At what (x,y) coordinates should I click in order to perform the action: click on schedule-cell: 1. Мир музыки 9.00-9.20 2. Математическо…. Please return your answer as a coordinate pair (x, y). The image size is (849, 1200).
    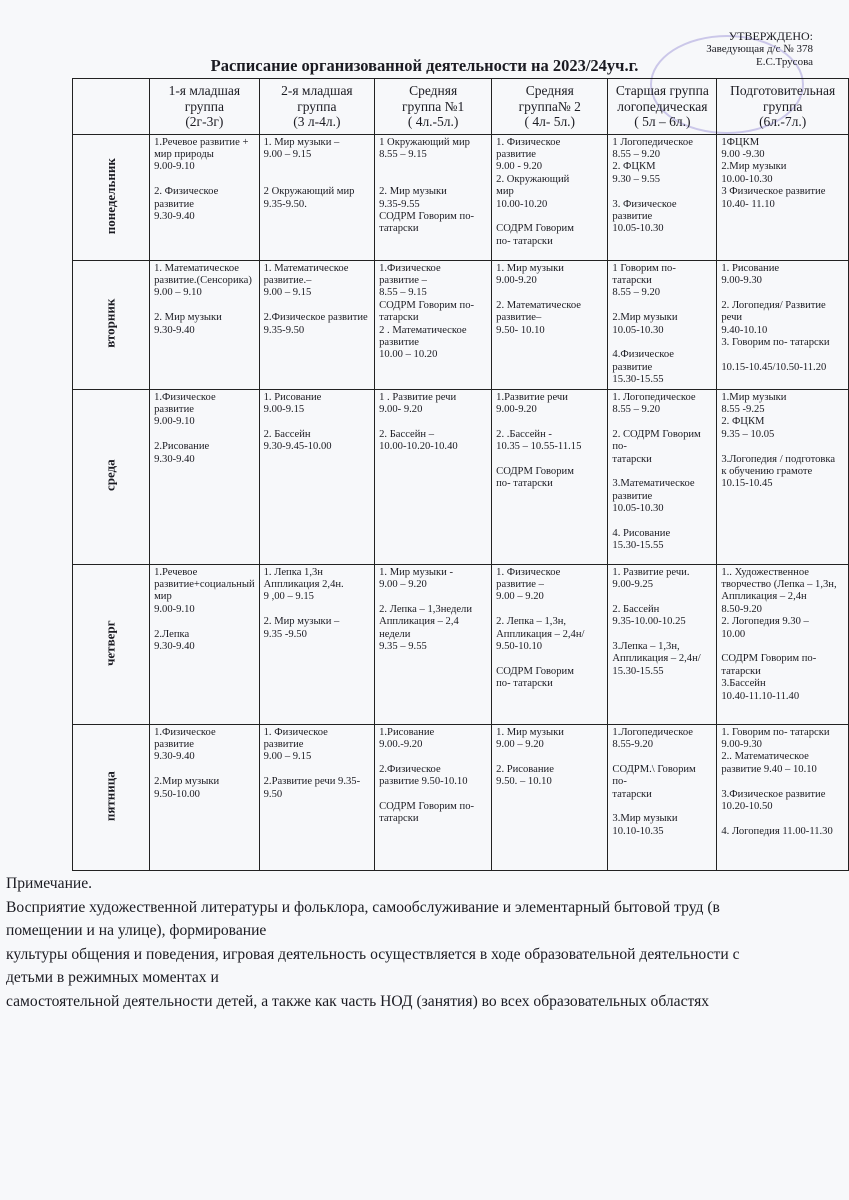
    Looking at the image, I should click on (550, 324).